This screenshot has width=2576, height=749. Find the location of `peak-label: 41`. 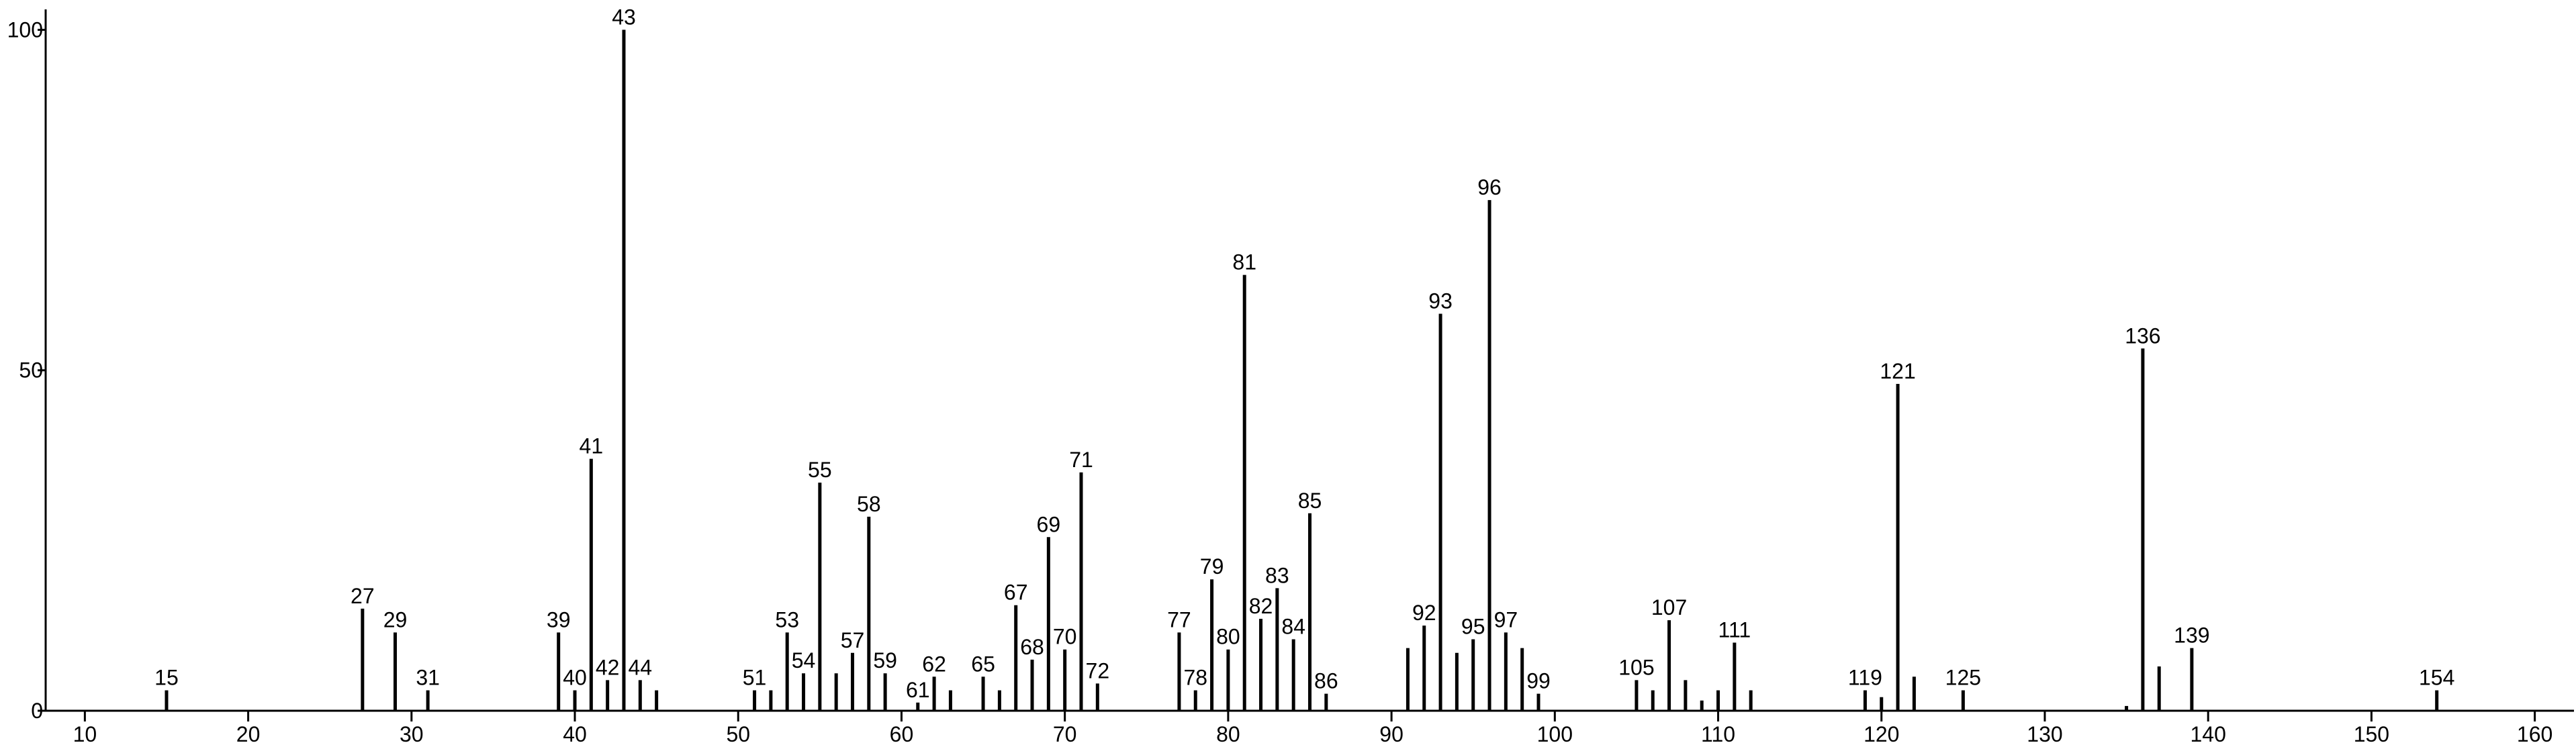

peak-label: 41 is located at coordinates (592, 446).